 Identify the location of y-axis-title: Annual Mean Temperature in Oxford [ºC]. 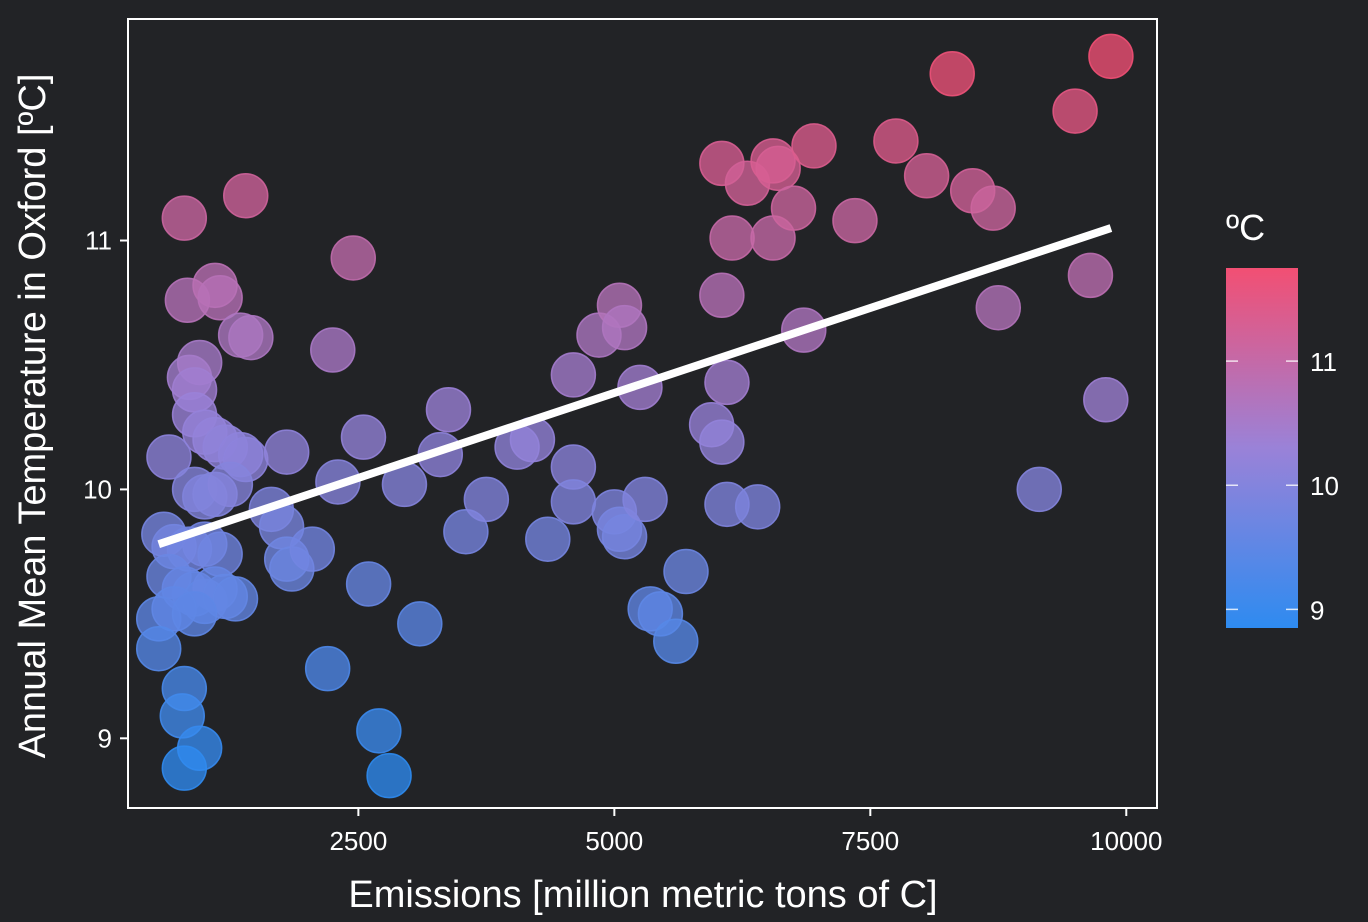
(33, 416).